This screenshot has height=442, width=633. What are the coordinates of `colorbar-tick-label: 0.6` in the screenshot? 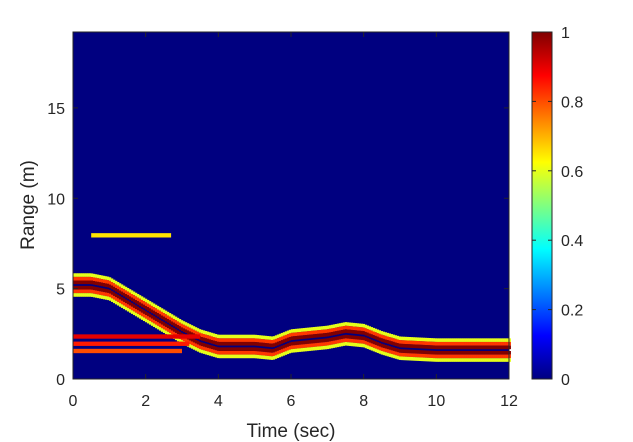 It's located at (572, 172).